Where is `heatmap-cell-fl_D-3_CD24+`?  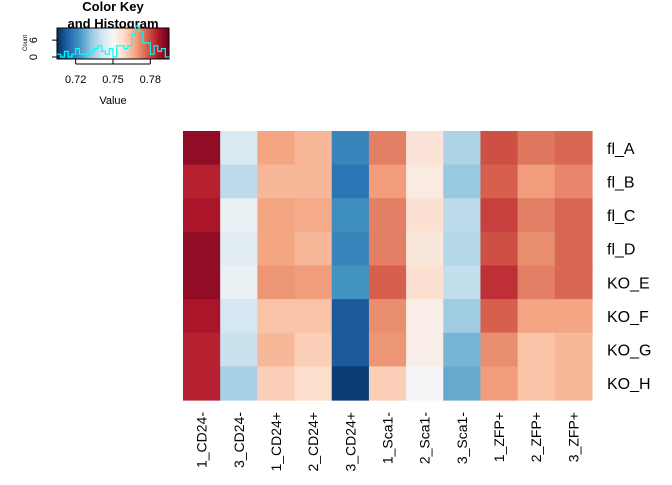 heatmap-cell-fl_D-3_CD24+ is located at coordinates (350, 249).